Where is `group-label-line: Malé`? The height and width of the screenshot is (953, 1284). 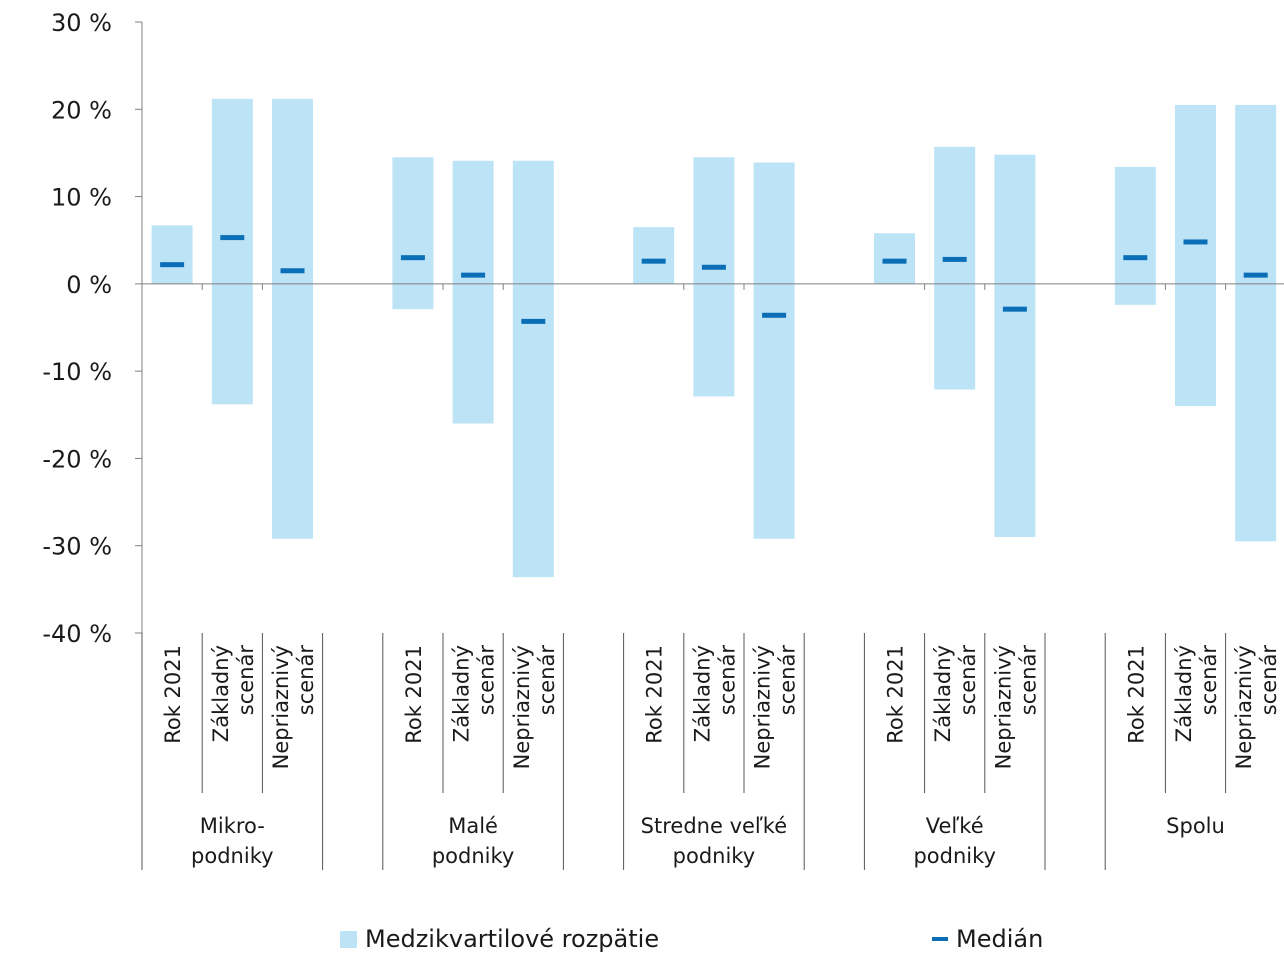 group-label-line: Malé is located at coordinates (473, 826).